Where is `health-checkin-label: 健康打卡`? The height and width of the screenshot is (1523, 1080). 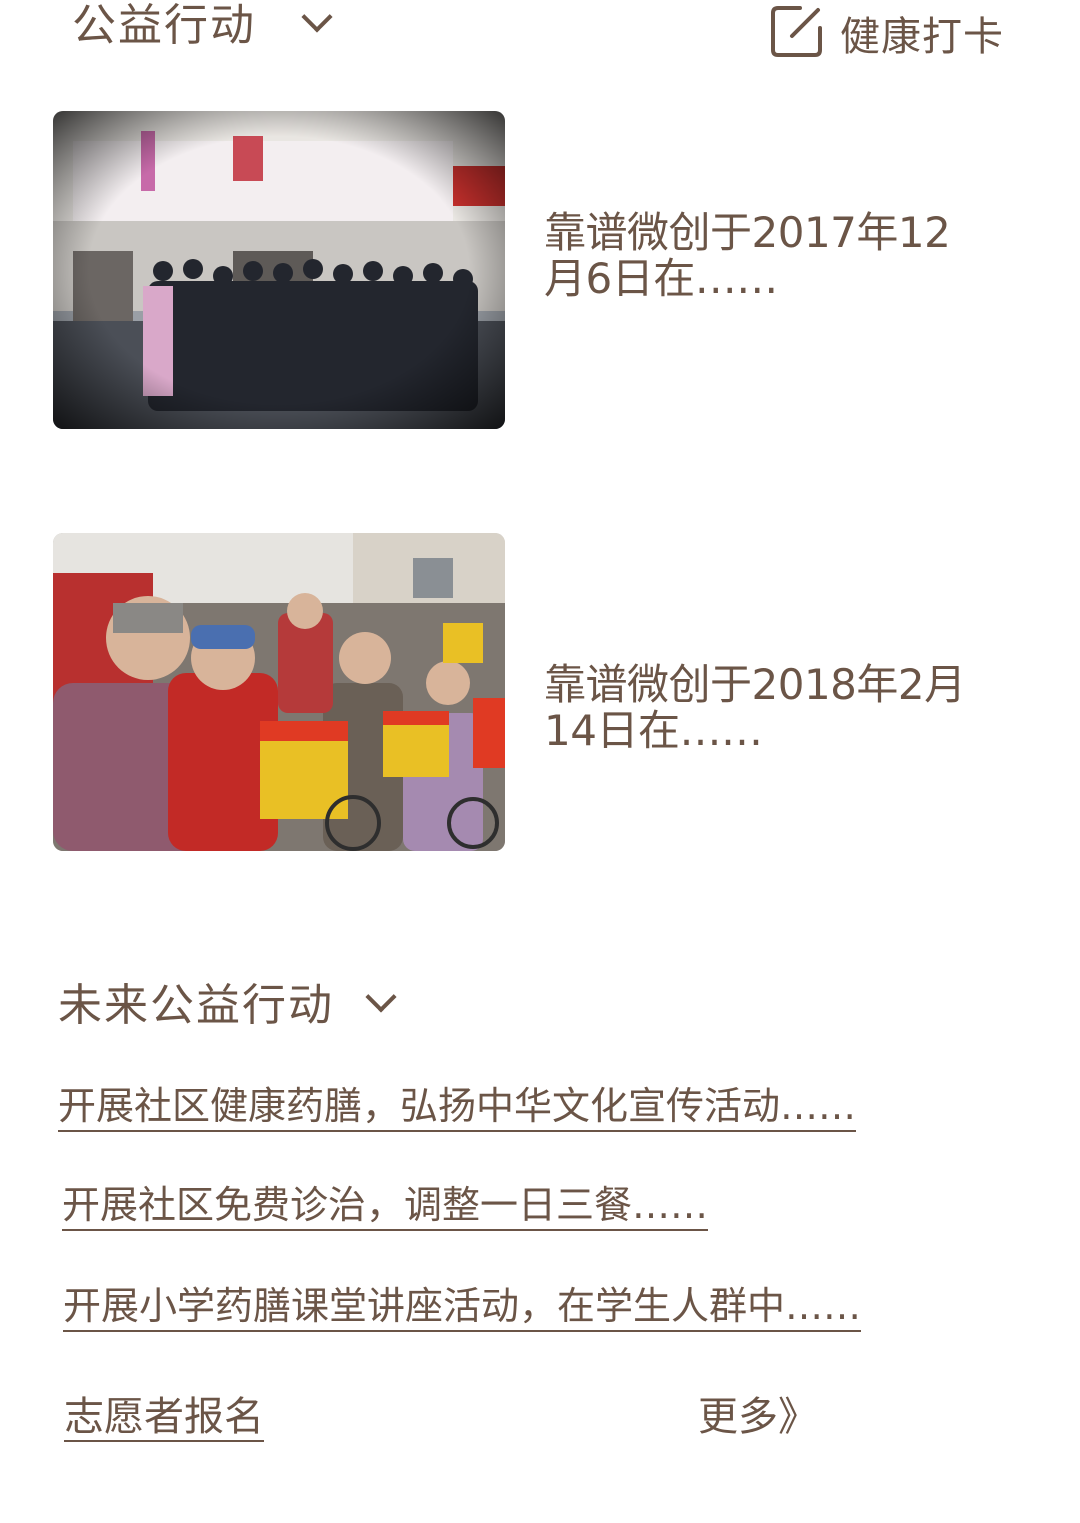
health-checkin-label: 健康打卡 is located at coordinates (922, 37).